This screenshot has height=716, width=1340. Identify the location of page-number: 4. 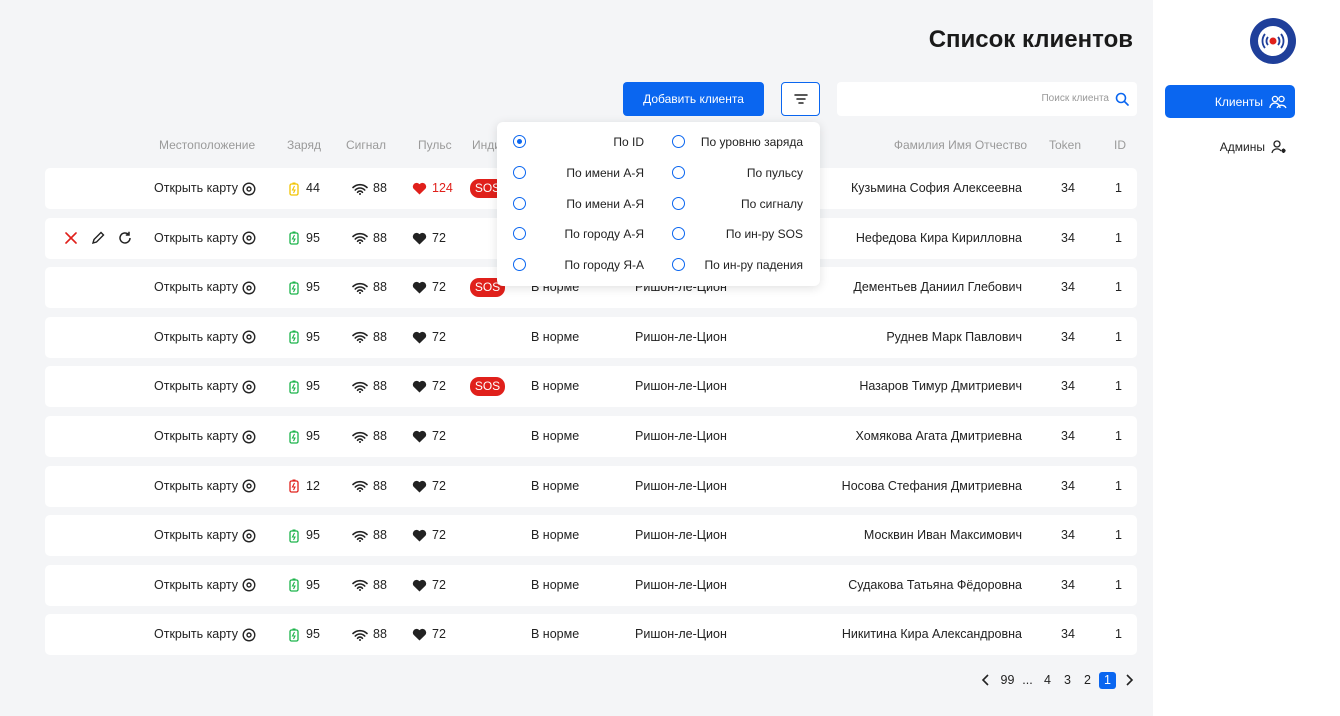
(1047, 679).